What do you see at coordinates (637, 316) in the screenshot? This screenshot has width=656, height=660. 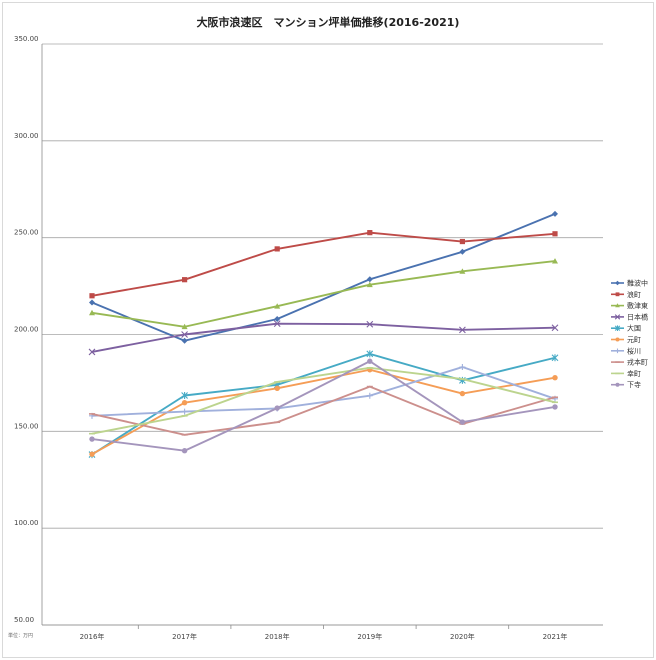 I see `legend-label: 日本橋` at bounding box center [637, 316].